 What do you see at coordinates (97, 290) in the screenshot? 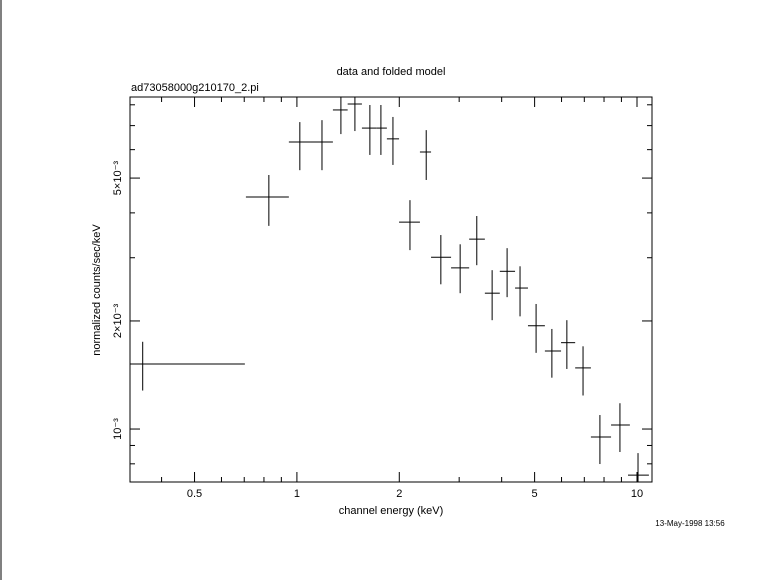
I see `y-axis-label: normalized counts/sec/keV` at bounding box center [97, 290].